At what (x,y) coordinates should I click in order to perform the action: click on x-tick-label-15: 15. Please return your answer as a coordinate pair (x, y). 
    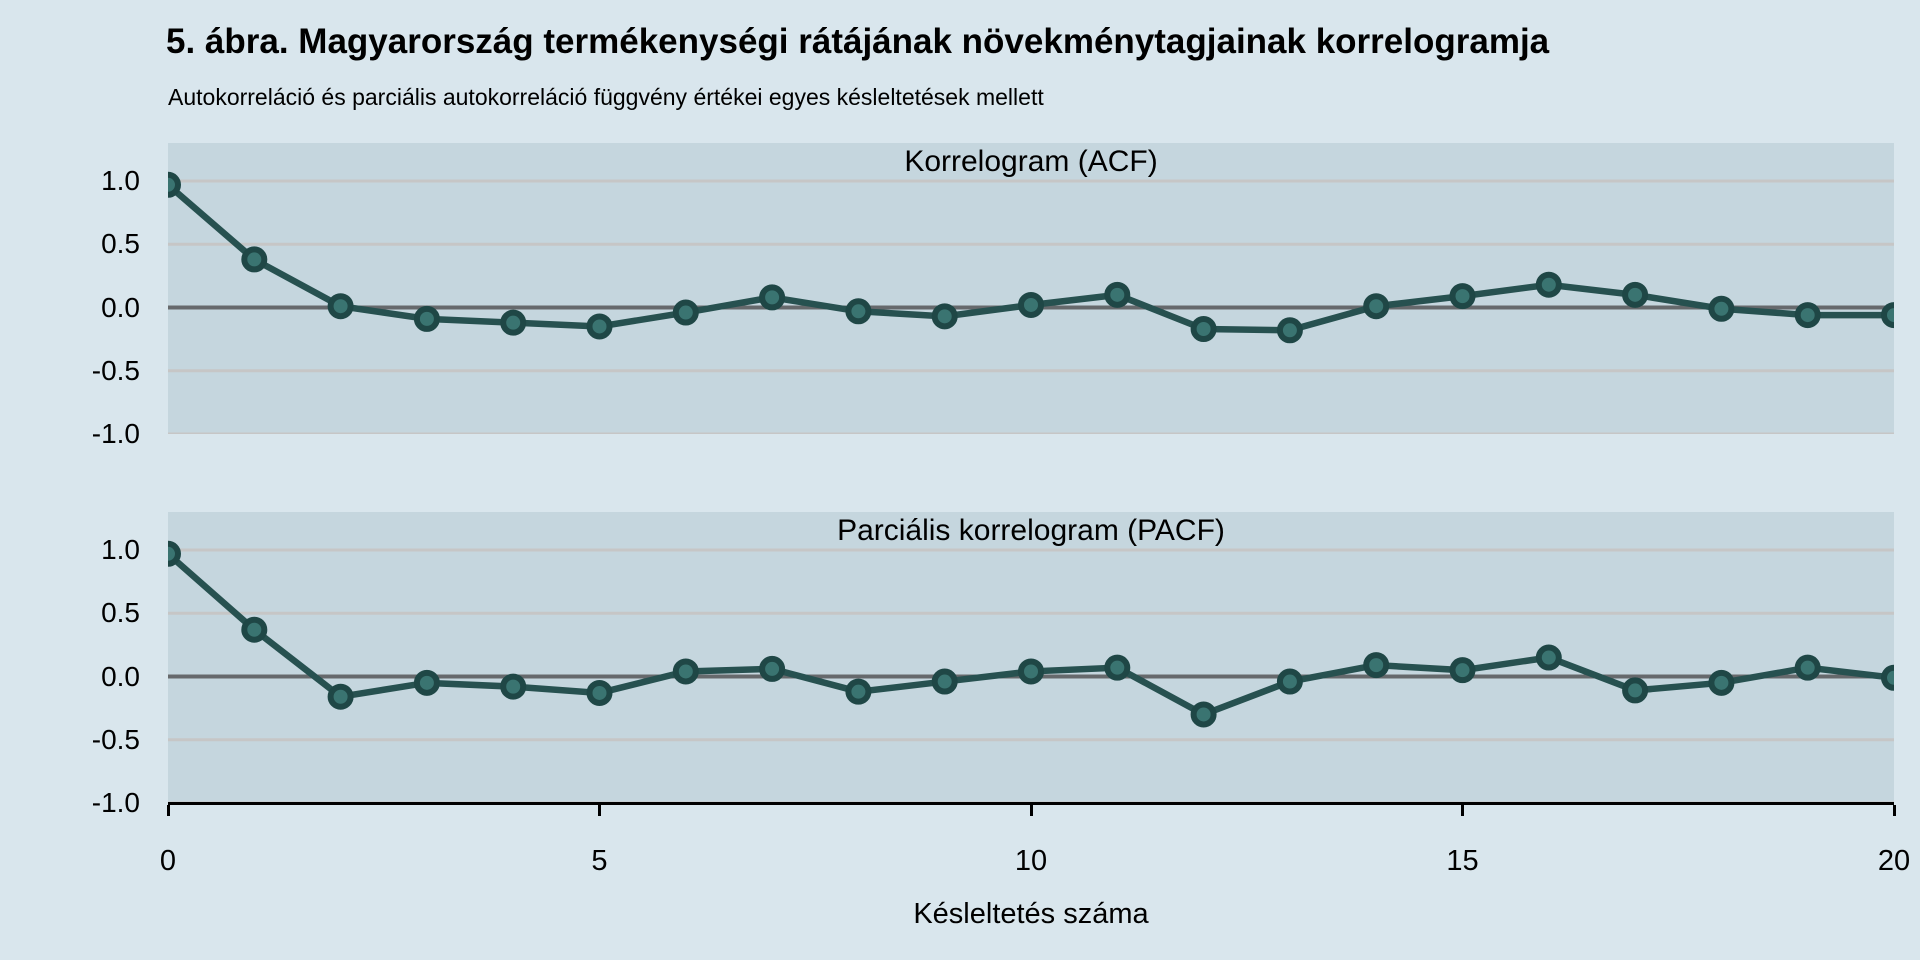
    Looking at the image, I should click on (1462, 861).